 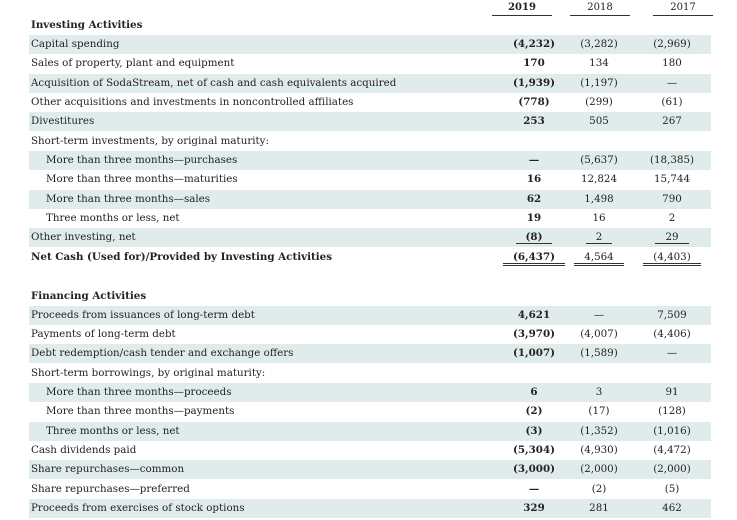 I want to click on value-2018: (299), so click(x=599, y=102).